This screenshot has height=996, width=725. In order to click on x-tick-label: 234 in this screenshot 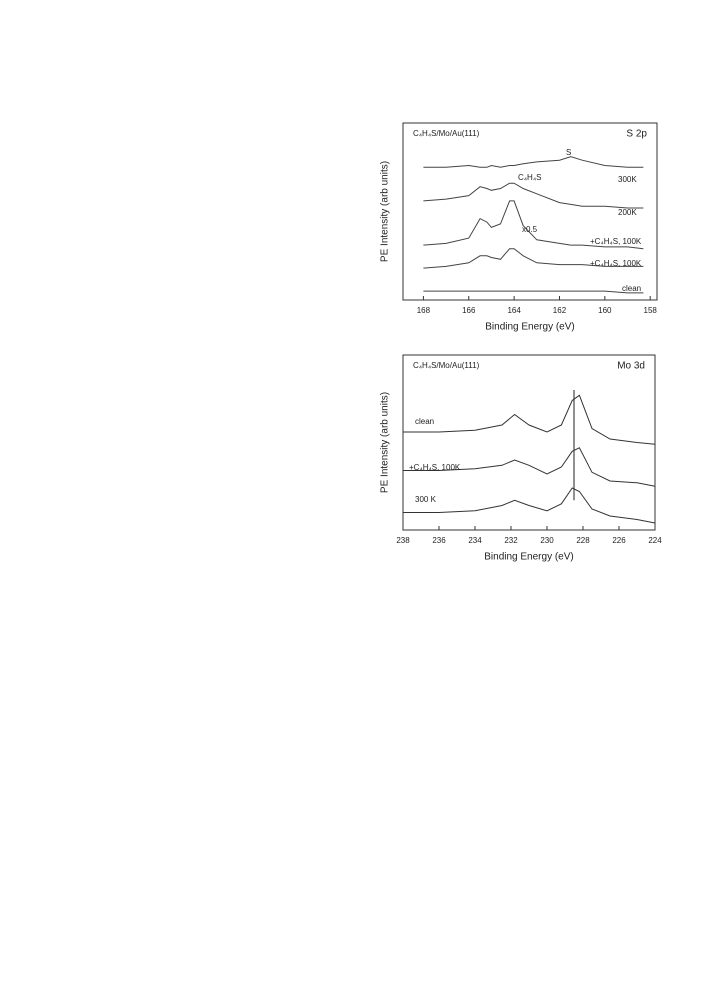, I will do `click(475, 540)`.